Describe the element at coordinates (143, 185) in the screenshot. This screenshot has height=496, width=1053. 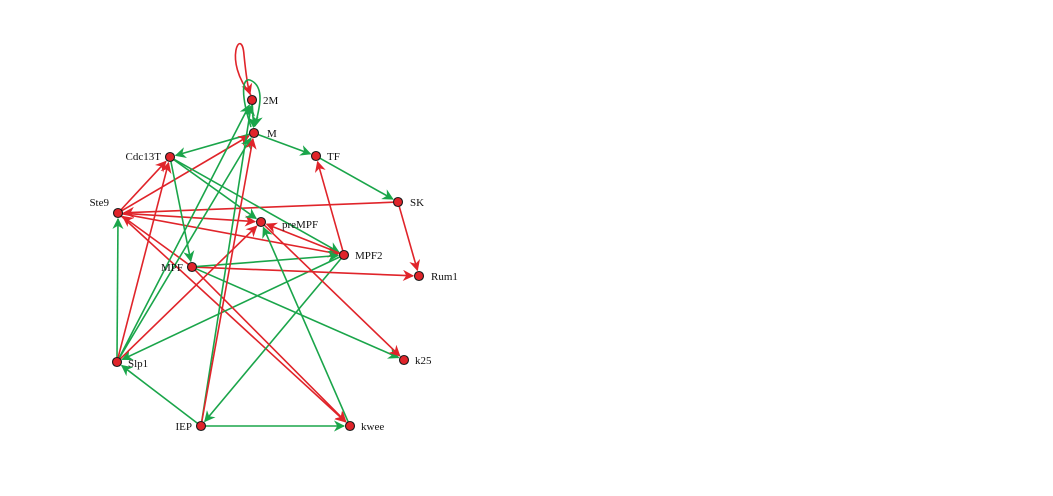
I see `edge-ste9-to-cdc13t` at that location.